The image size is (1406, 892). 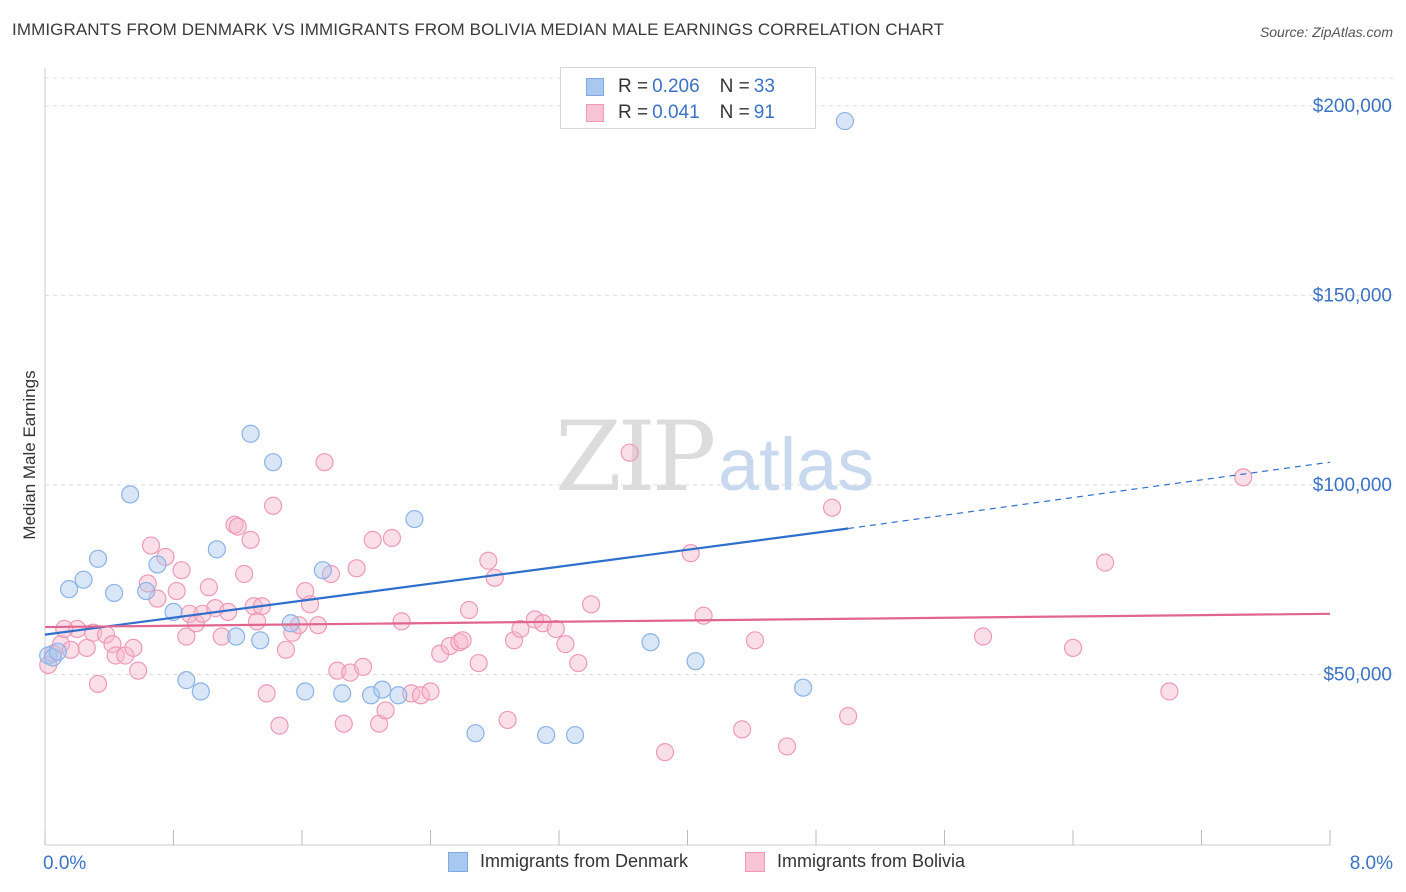 What do you see at coordinates (1352, 485) in the screenshot?
I see `y-tick-label: $100,000` at bounding box center [1352, 485].